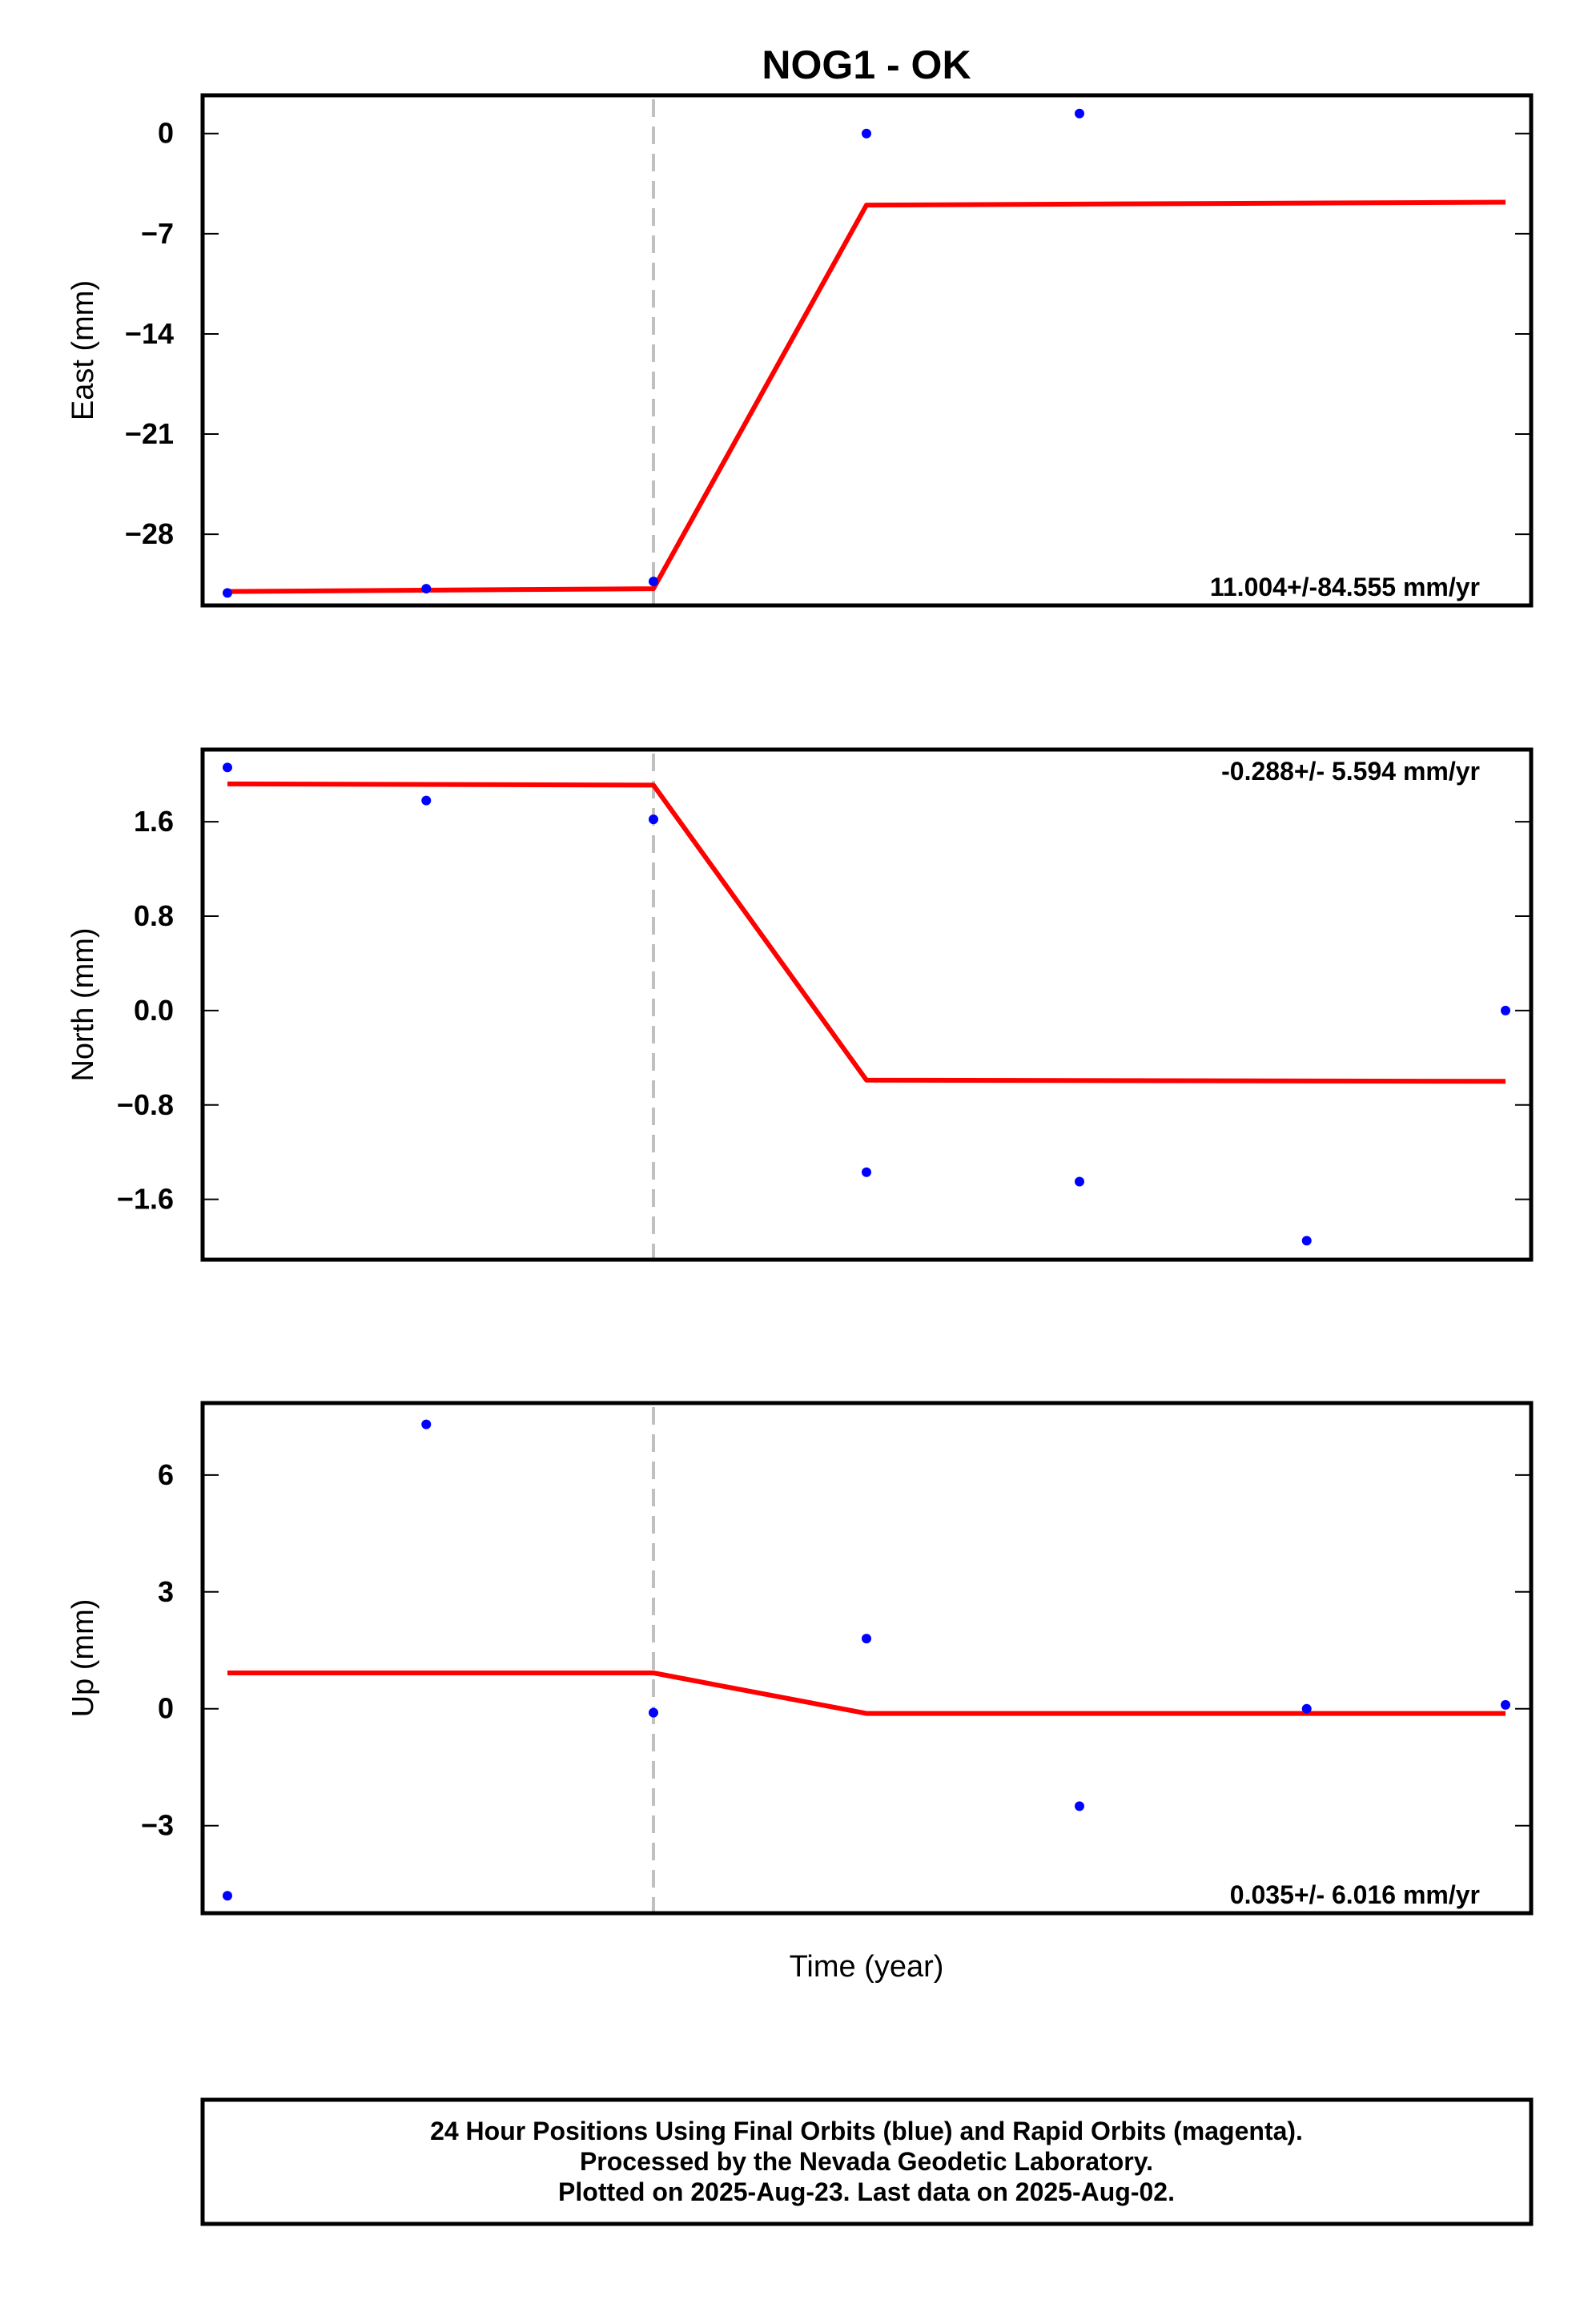 This screenshot has width=1592, height=2324. Describe the element at coordinates (83, 1659) in the screenshot. I see `y-axis-label-up: Up (mm)` at that location.